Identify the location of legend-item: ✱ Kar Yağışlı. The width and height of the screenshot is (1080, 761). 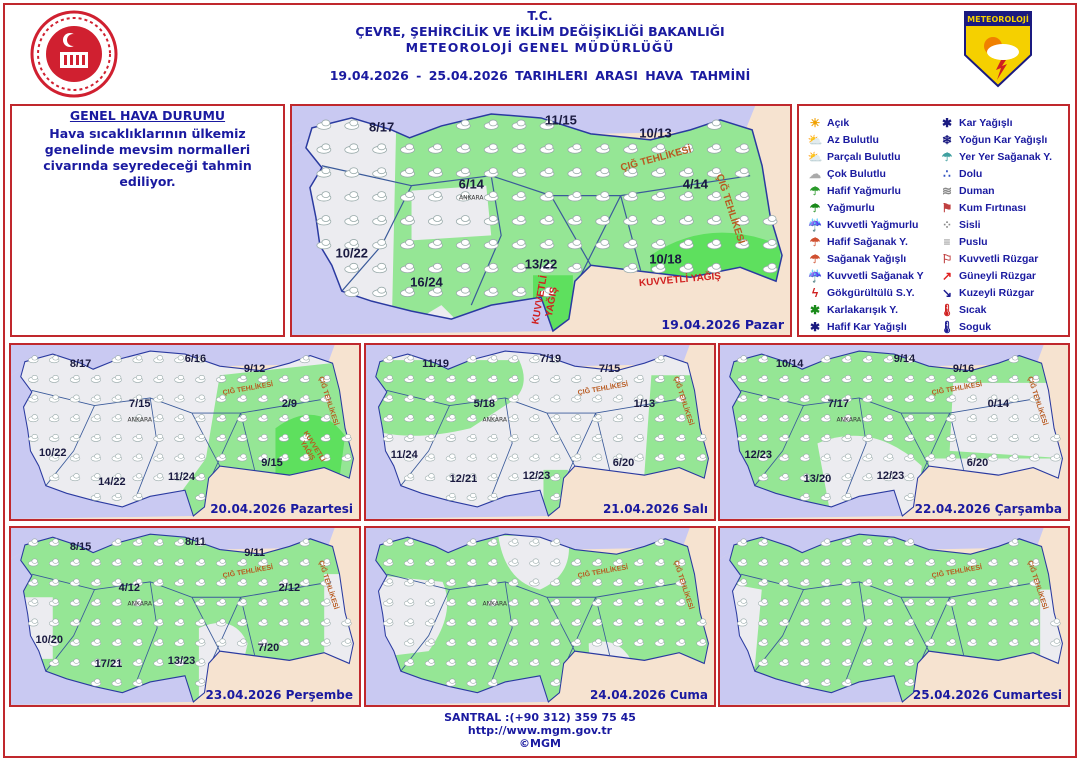
(995, 122).